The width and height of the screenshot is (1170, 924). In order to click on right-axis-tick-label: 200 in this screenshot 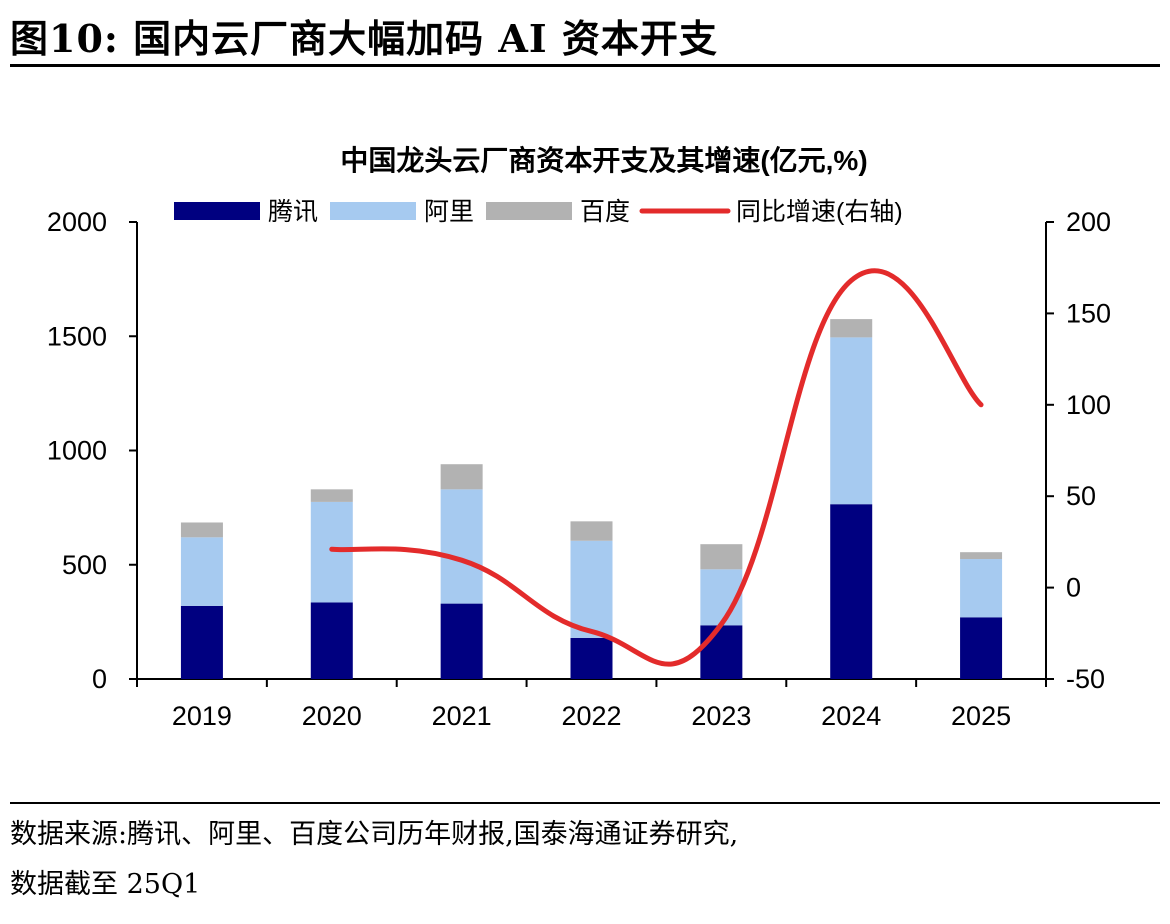, I will do `click(1088, 222)`.